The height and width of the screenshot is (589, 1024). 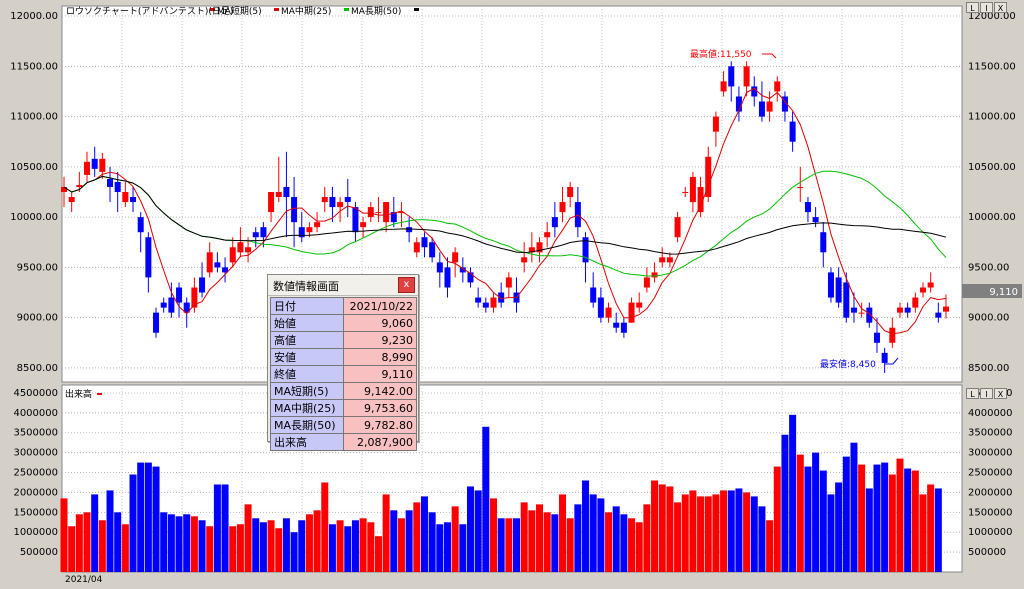 What do you see at coordinates (307, 425) in the screenshot?
I see `info-row-label: MA長期(50)` at bounding box center [307, 425].